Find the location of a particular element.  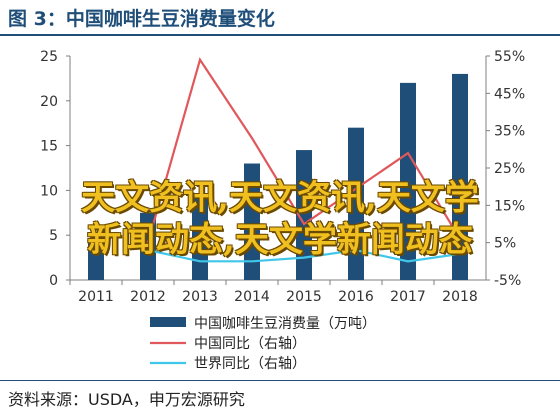

legend-label: 中国同比（右轴） is located at coordinates (250, 344).